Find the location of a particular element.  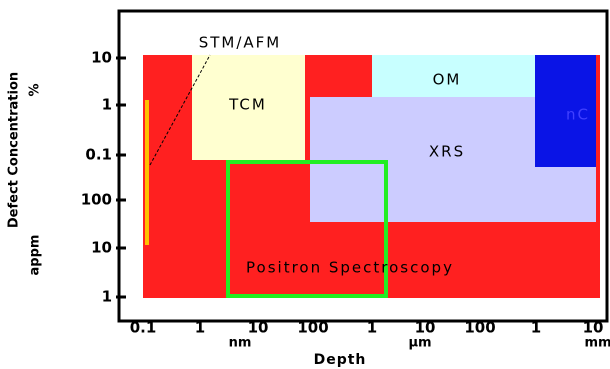

x-label: Depth is located at coordinates (340, 360).